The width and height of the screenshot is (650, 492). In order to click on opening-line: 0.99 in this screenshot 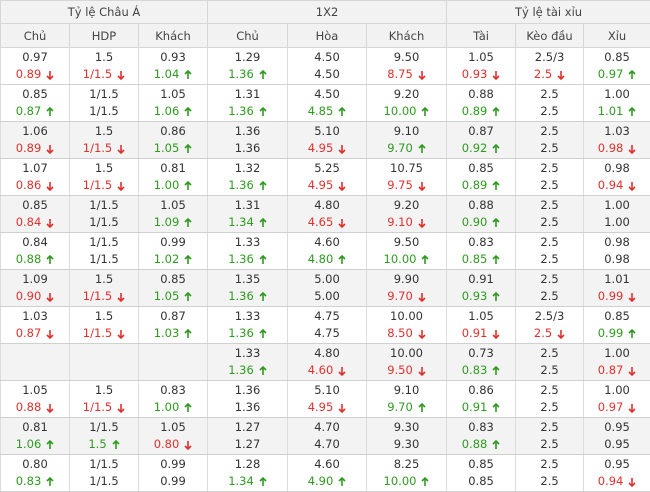, I will do `click(173, 464)`.